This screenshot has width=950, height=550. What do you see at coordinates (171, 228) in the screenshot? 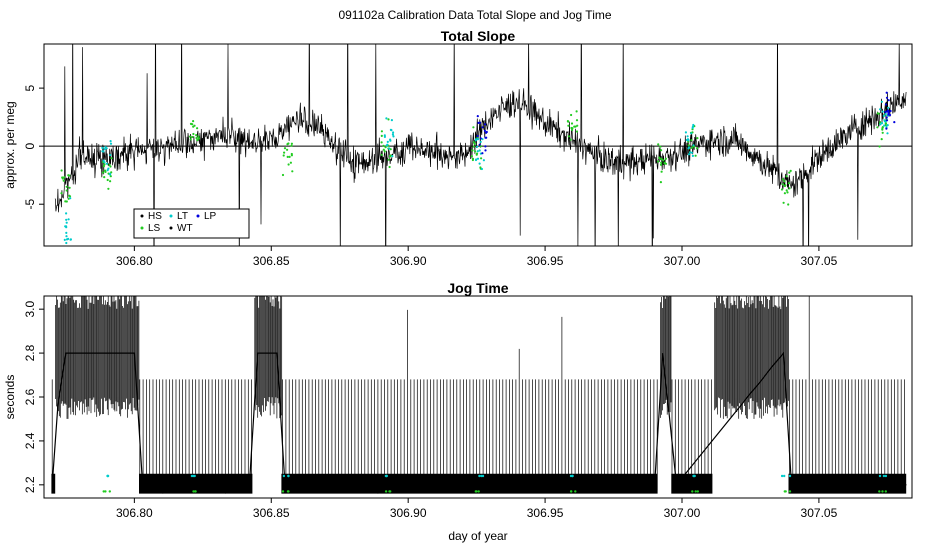
I see `legend-marker-wt` at bounding box center [171, 228].